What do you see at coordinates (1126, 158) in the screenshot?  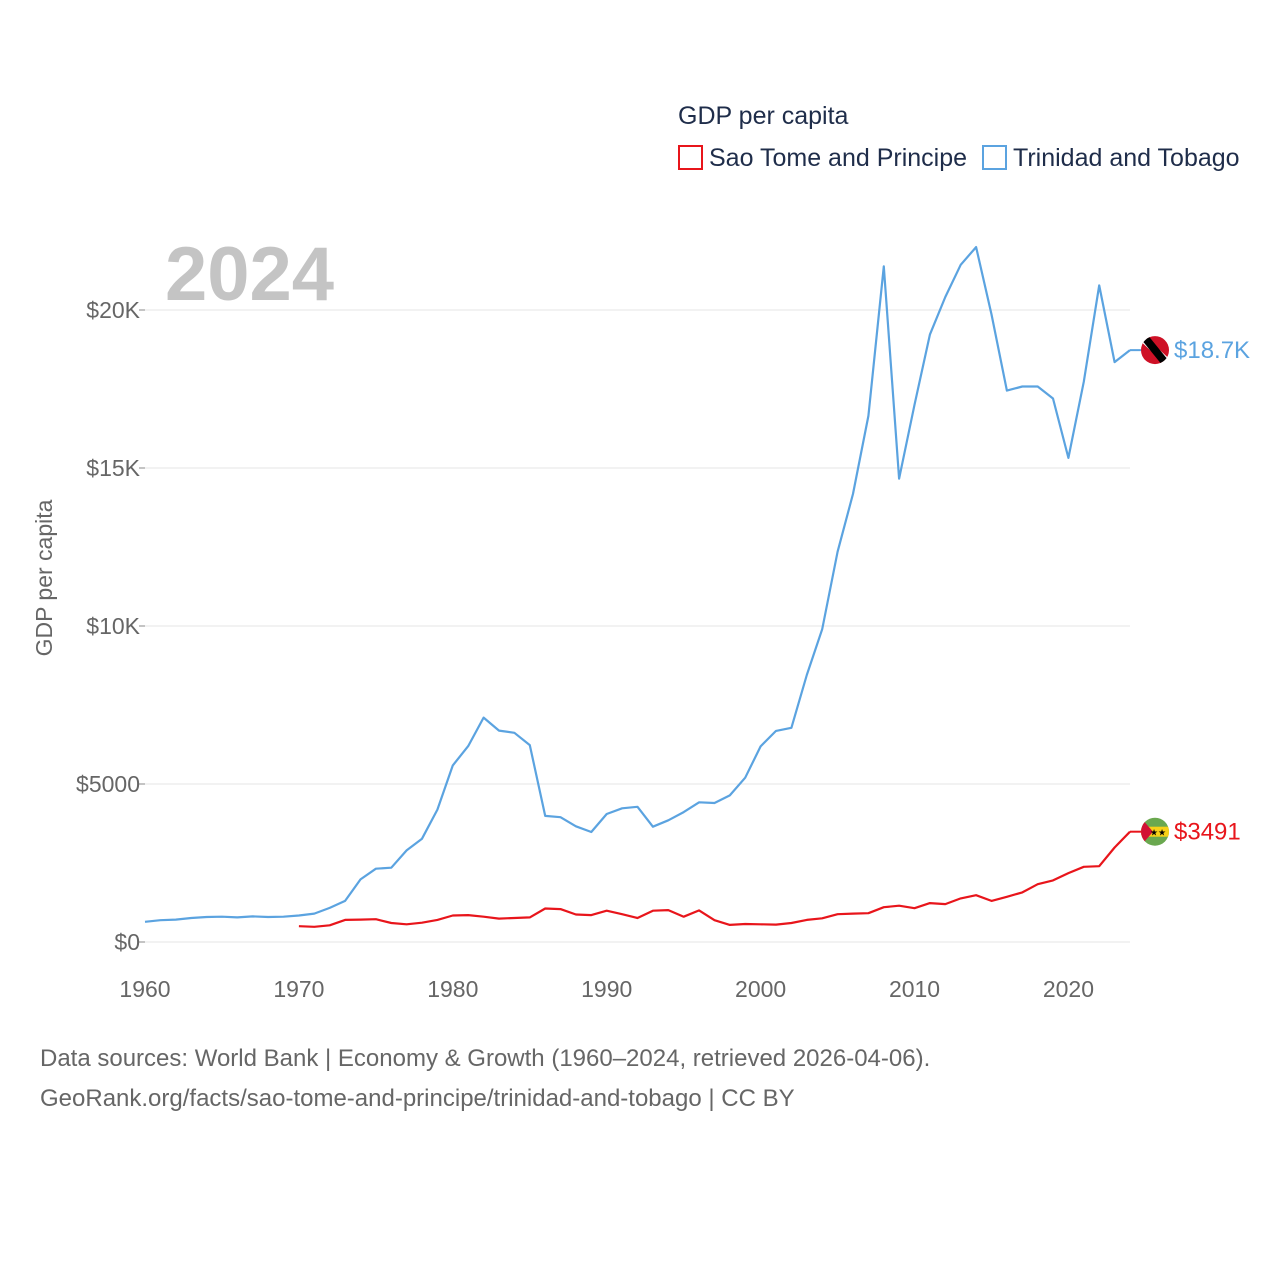 I see `legend-label-trinidad: Trinidad and Tobago` at bounding box center [1126, 158].